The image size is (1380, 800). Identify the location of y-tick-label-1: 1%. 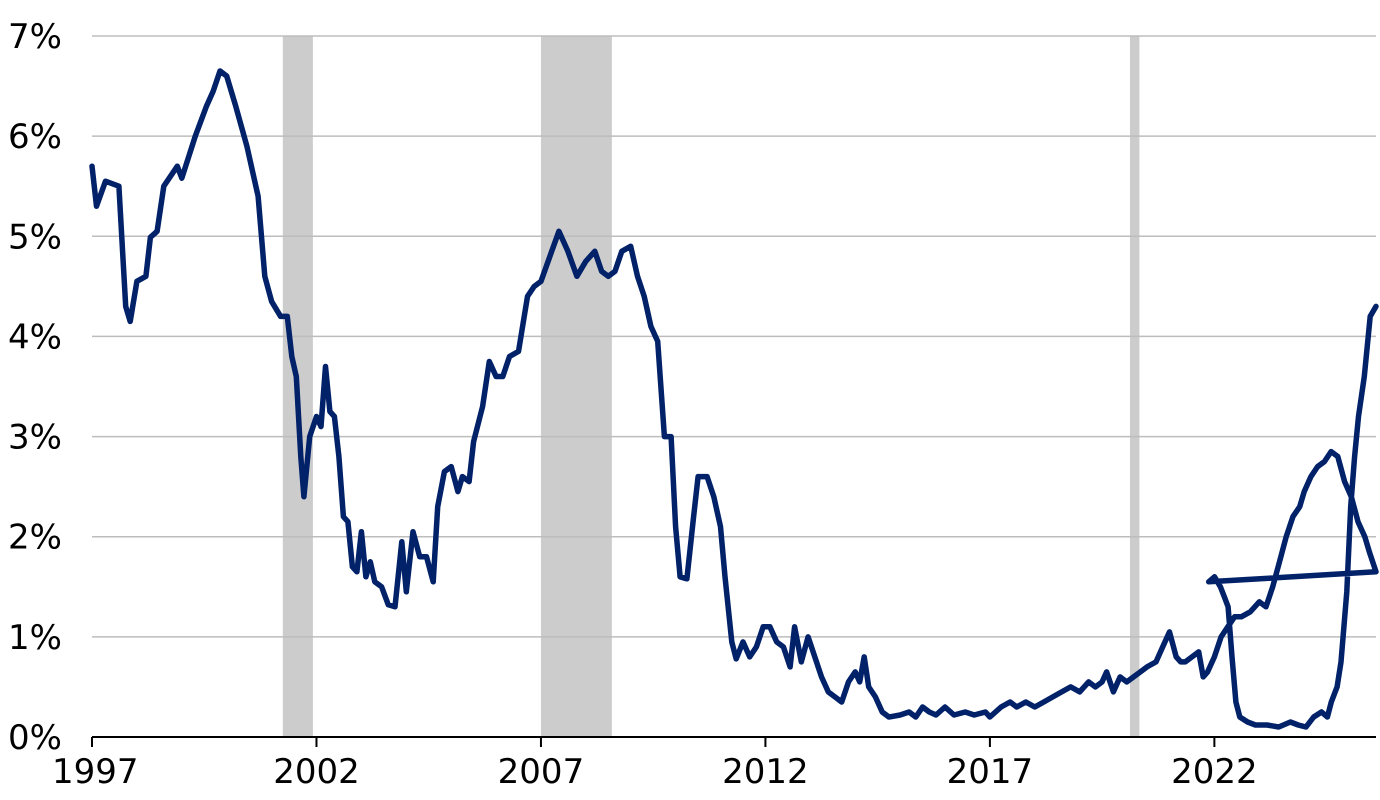
(35, 638).